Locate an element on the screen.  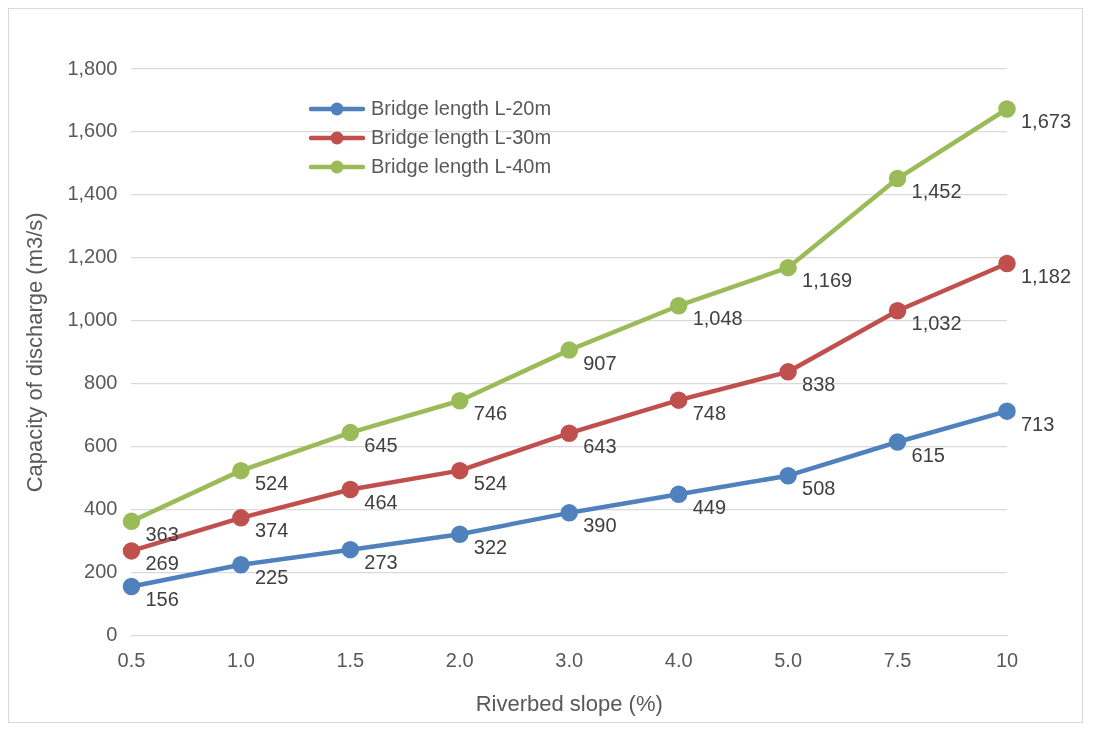
data-label: 273 is located at coordinates (381, 562).